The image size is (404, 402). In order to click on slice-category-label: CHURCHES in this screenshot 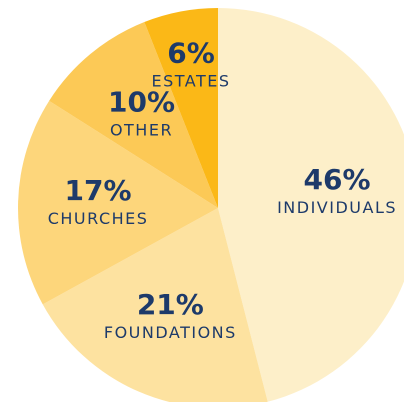, I will do `click(98, 218)`.